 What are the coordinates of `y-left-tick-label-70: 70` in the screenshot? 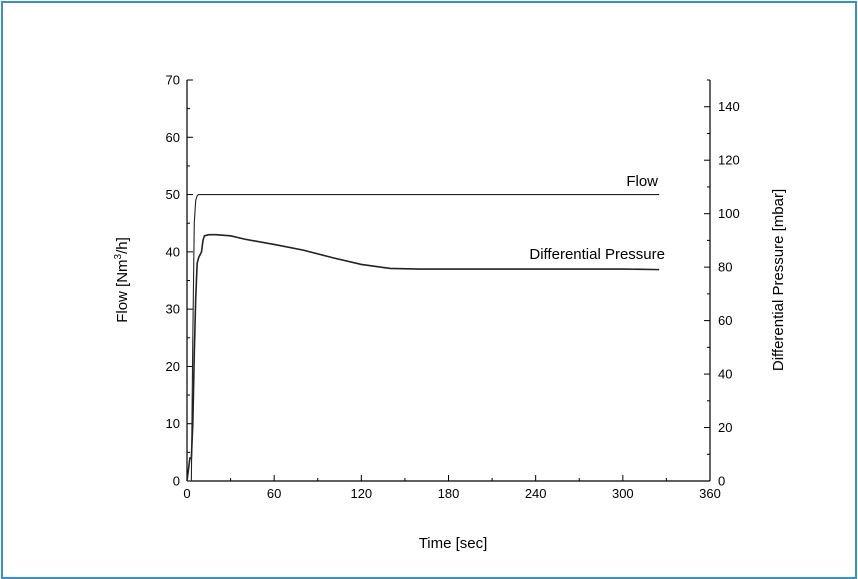 It's located at (173, 80).